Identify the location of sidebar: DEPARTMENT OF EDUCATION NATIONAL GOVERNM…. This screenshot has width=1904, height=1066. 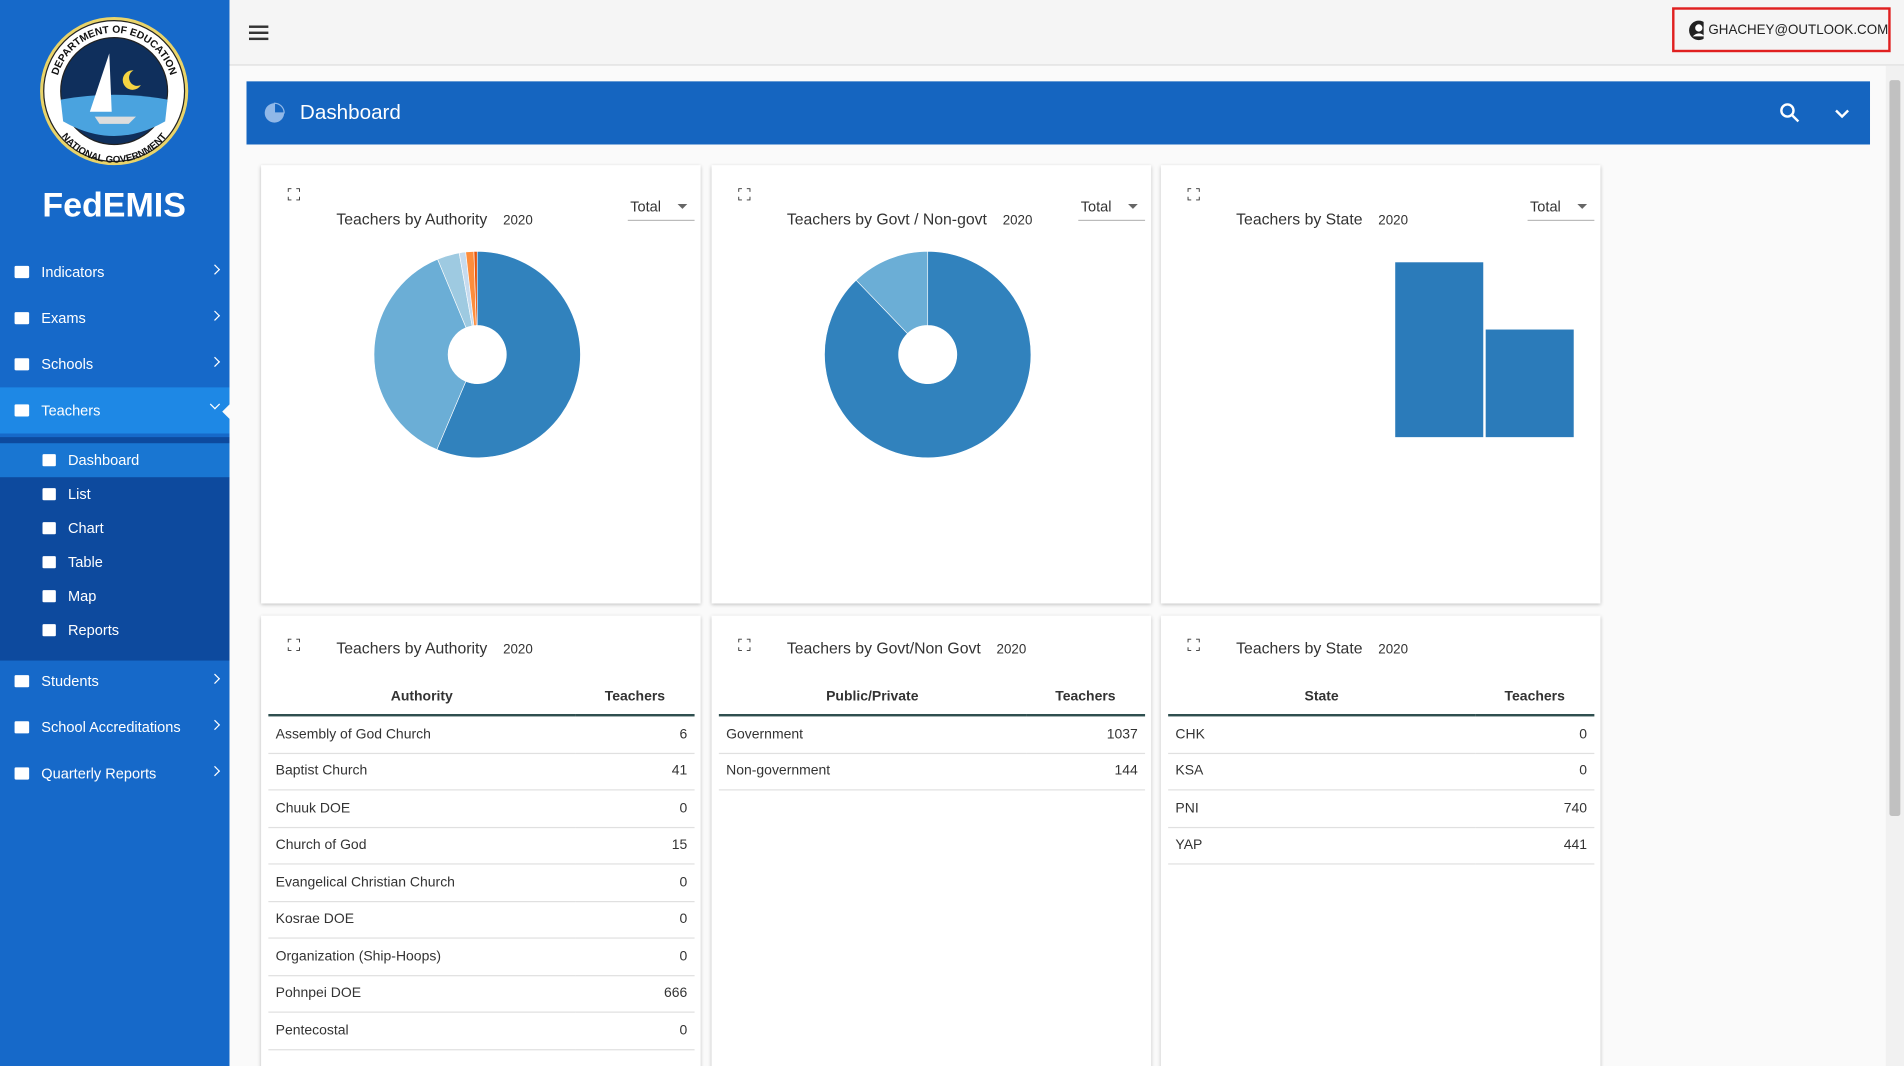
(115, 533).